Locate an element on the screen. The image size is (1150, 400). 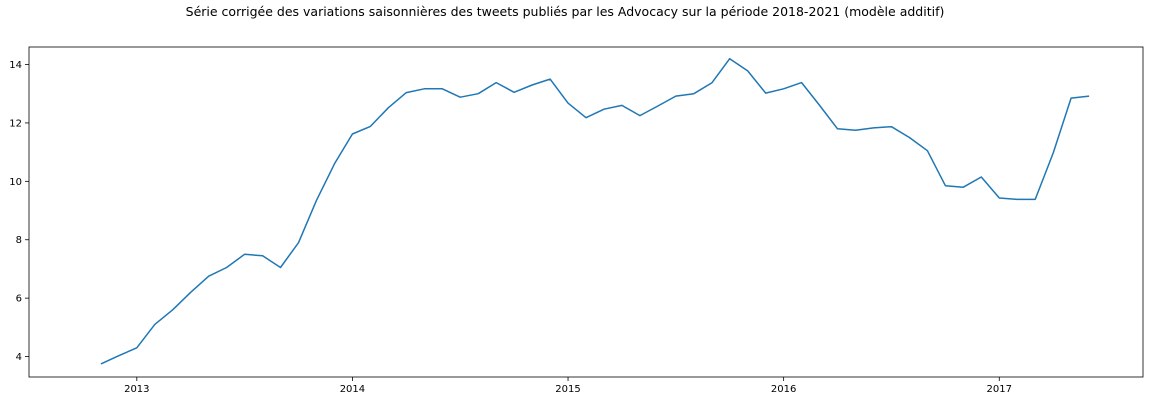
x-axis: 2013 2014 2015 2016 2017 is located at coordinates (568, 386).